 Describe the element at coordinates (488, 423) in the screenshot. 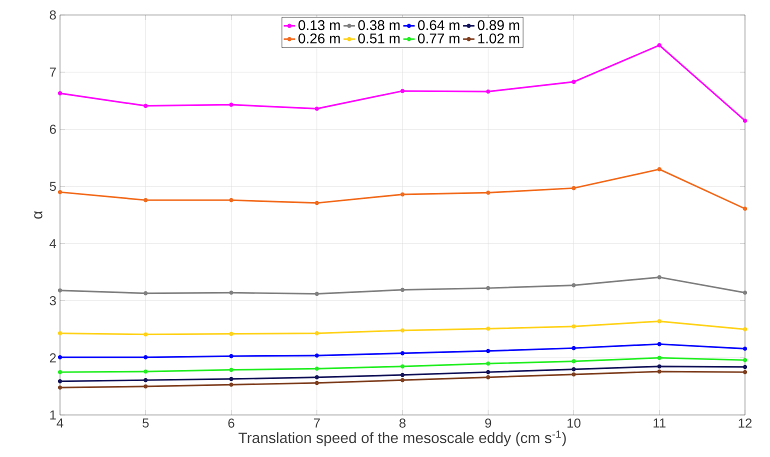

I see `x-tick-label: 9` at that location.